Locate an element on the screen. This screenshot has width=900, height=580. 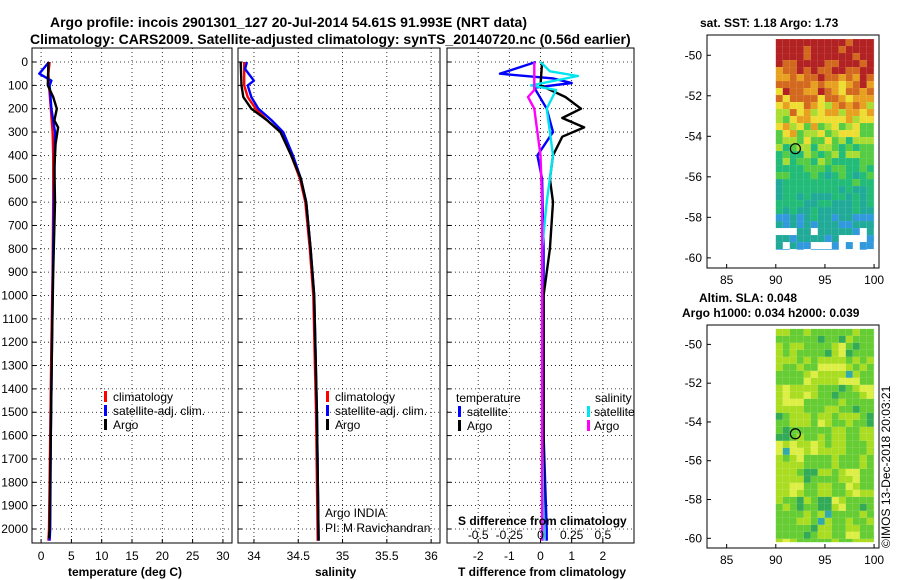
s-tick-label: 0.25 is located at coordinates (572, 535).